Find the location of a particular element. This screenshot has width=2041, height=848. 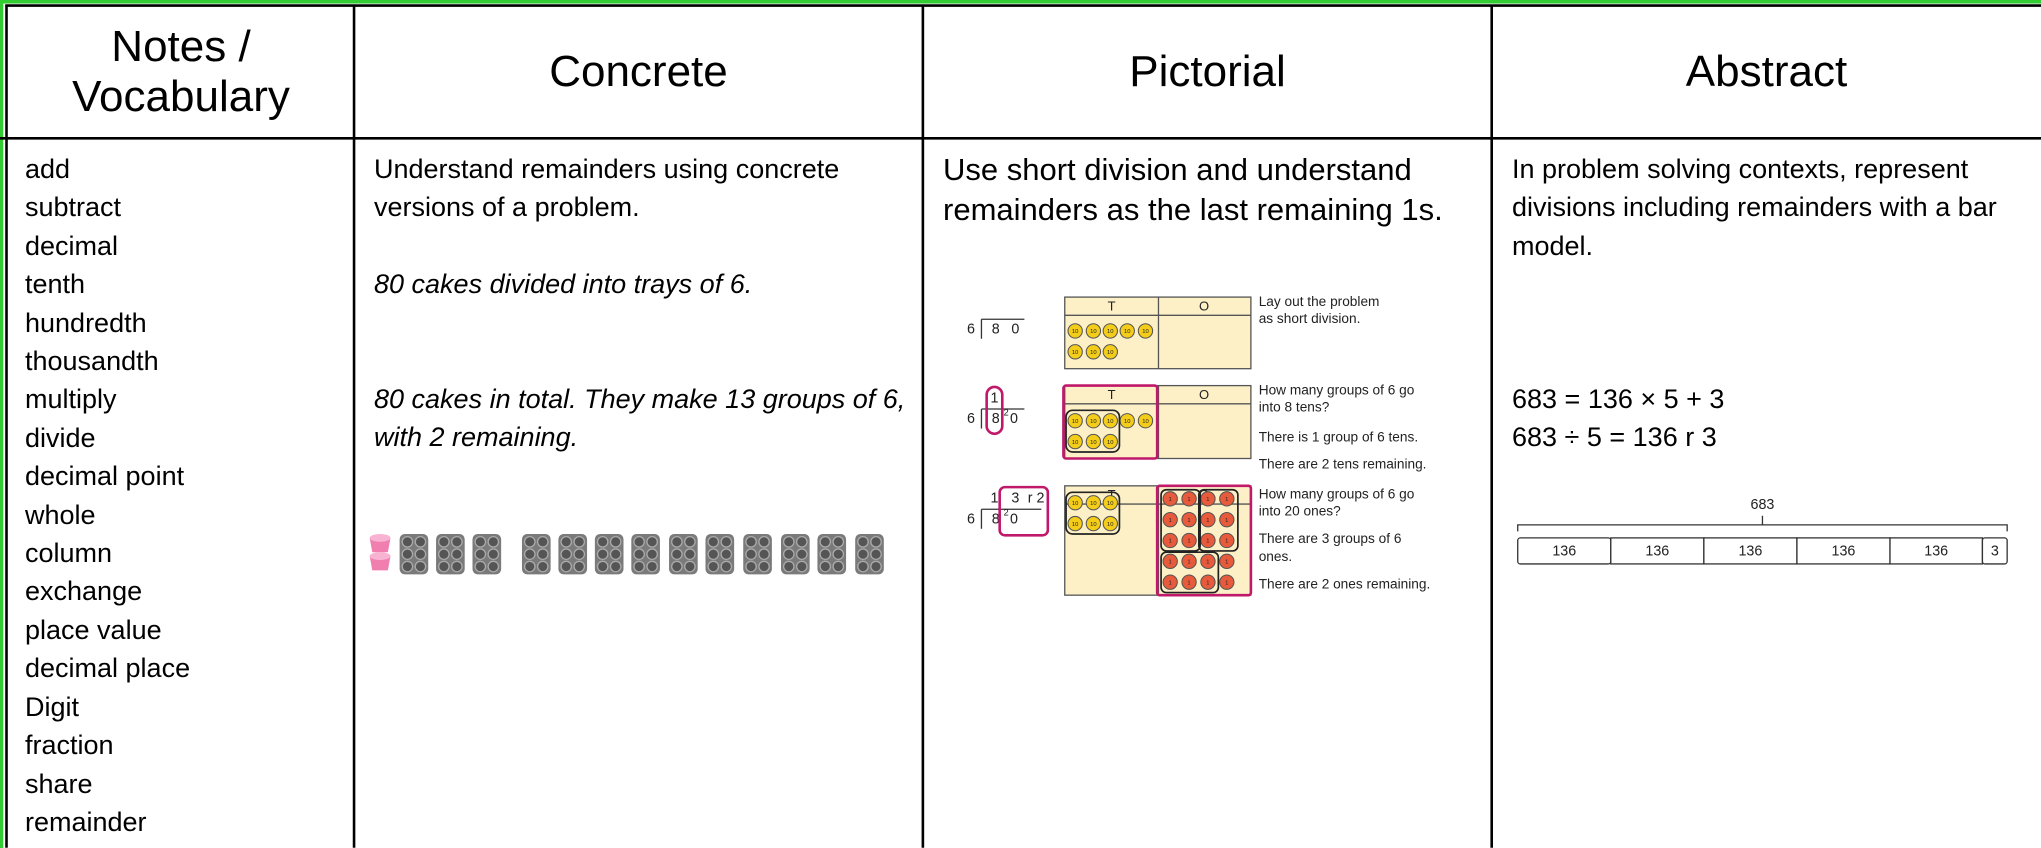

vocabulary-word: divide is located at coordinates (60, 437).